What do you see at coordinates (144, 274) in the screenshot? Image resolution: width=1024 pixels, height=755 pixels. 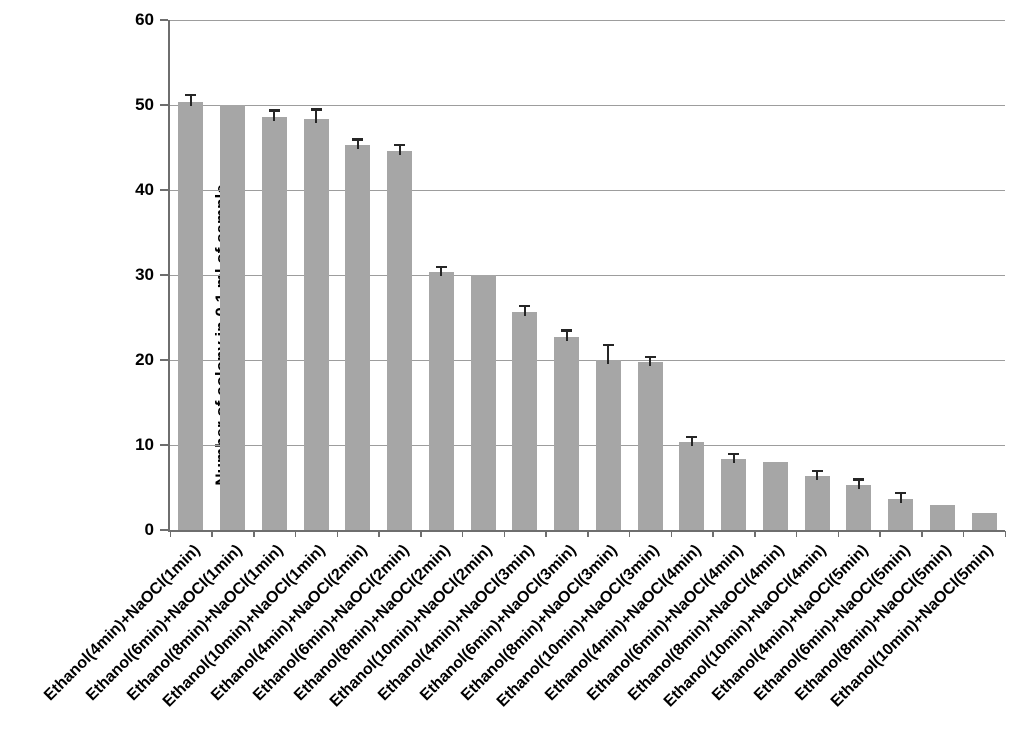 I see `y-tick-label-30: 30` at bounding box center [144, 274].